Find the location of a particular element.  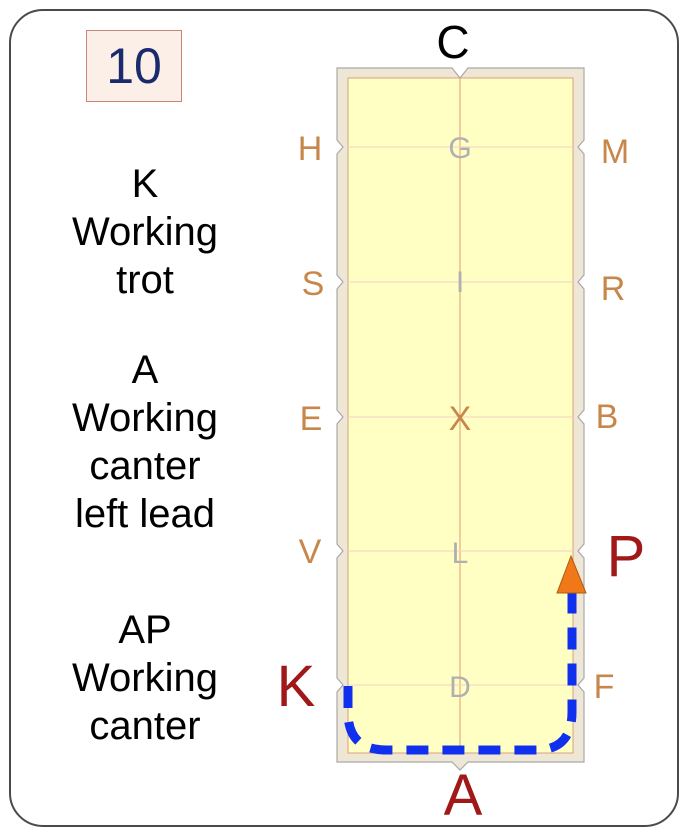

arena-letter-e: E is located at coordinates (311, 419).